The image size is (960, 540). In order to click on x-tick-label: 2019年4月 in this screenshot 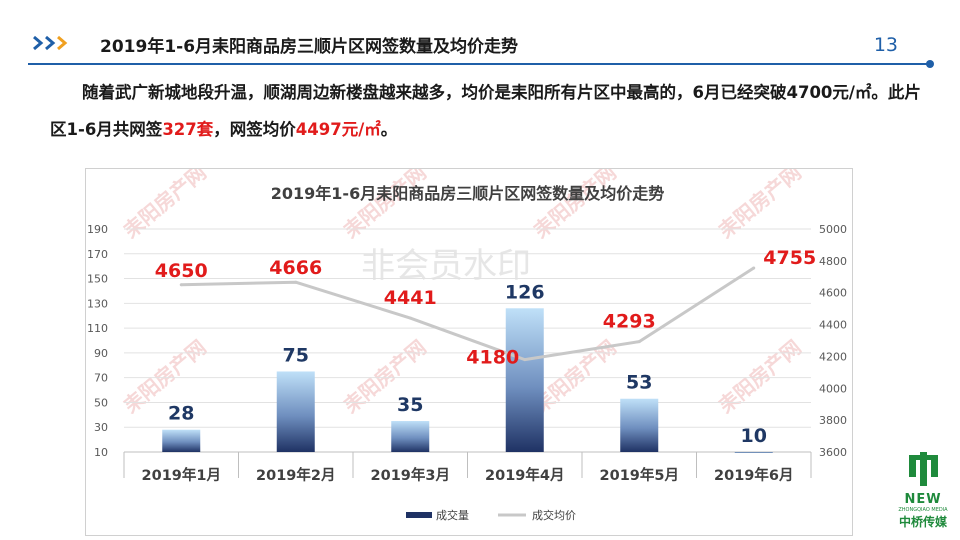, I will do `click(524, 475)`.